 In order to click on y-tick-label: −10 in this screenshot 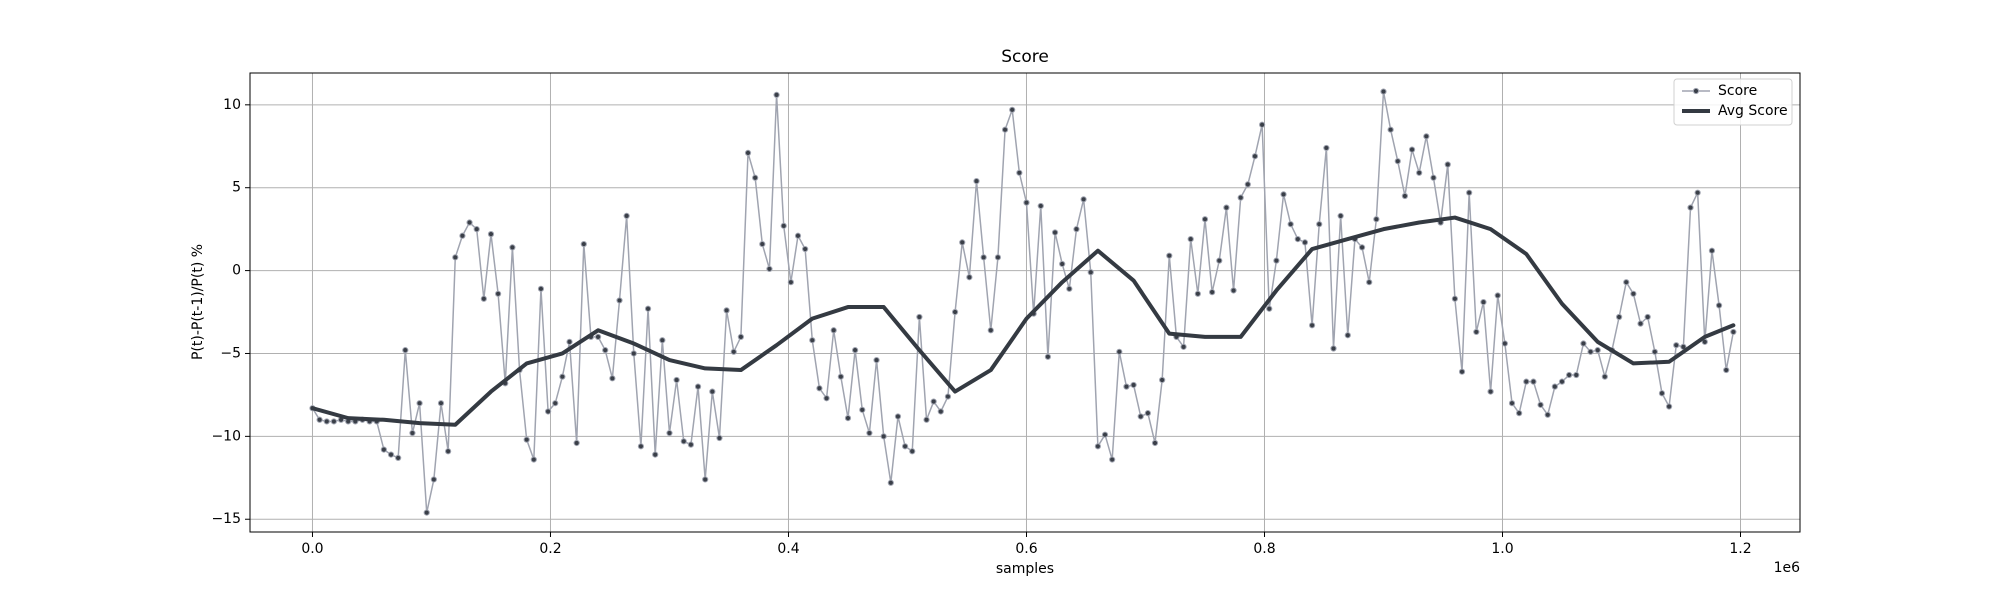, I will do `click(226, 436)`.